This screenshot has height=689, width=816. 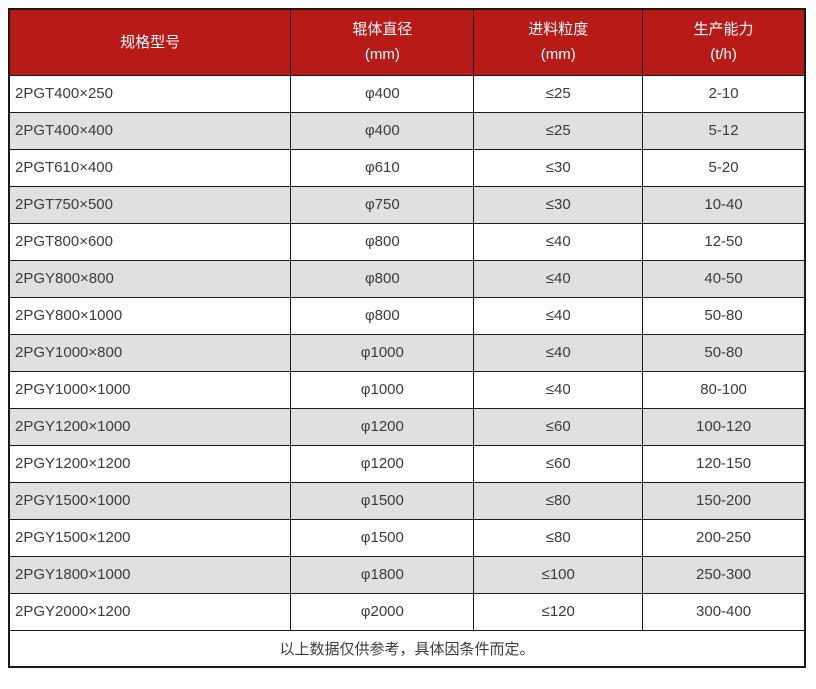 I want to click on table-row: 2PGT750×500 φ750 ≤30 10-40, so click(x=407, y=204).